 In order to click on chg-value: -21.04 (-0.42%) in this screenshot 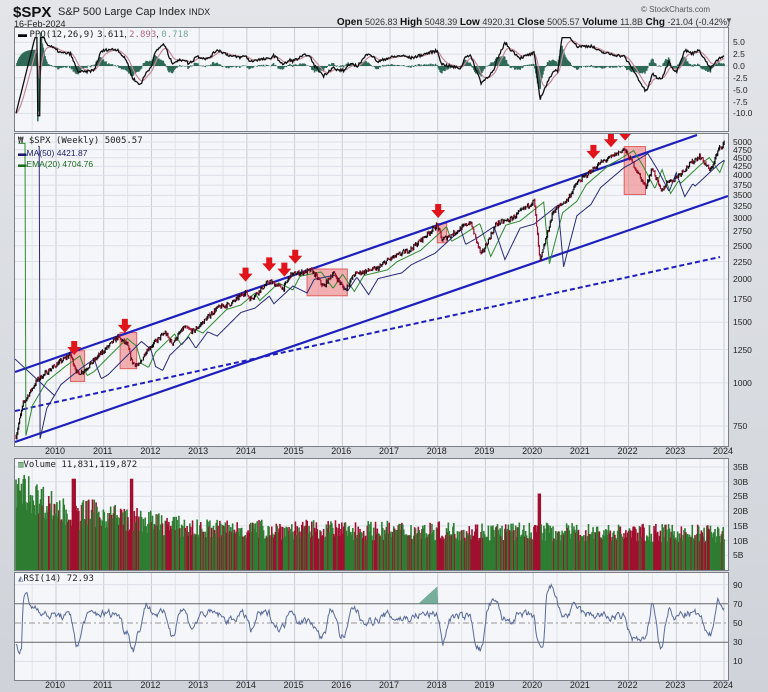, I will do `click(698, 22)`.